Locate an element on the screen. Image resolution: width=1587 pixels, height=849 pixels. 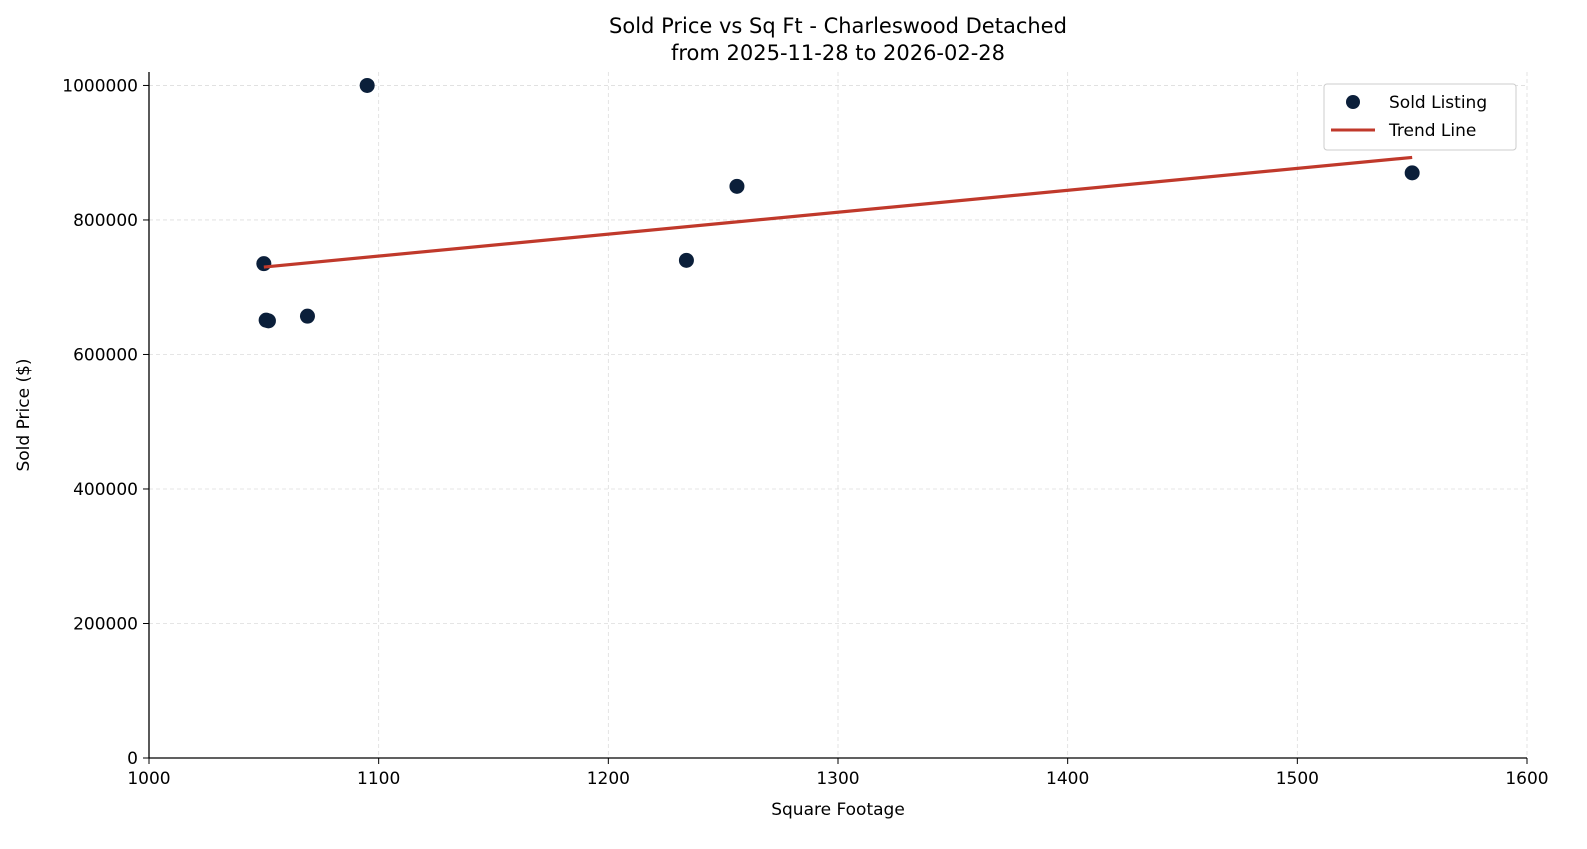
x-tick-label: 1400 is located at coordinates (1067, 779).